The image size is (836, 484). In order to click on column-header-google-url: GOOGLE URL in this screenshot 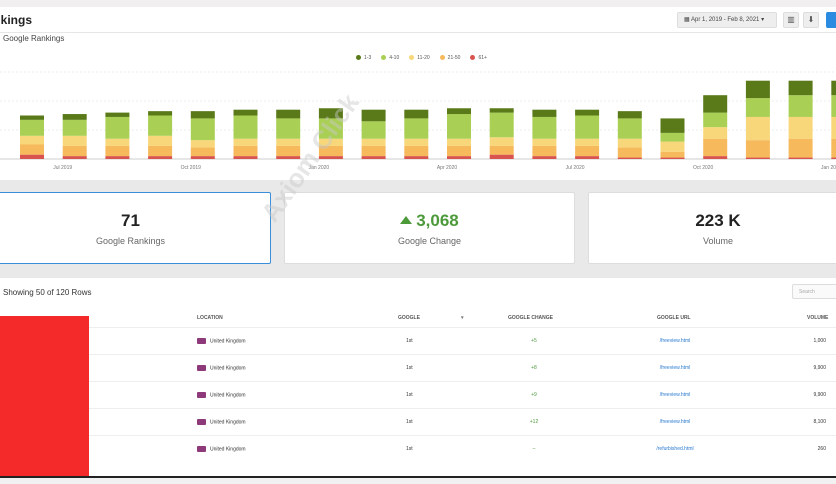, I will do `click(674, 318)`.